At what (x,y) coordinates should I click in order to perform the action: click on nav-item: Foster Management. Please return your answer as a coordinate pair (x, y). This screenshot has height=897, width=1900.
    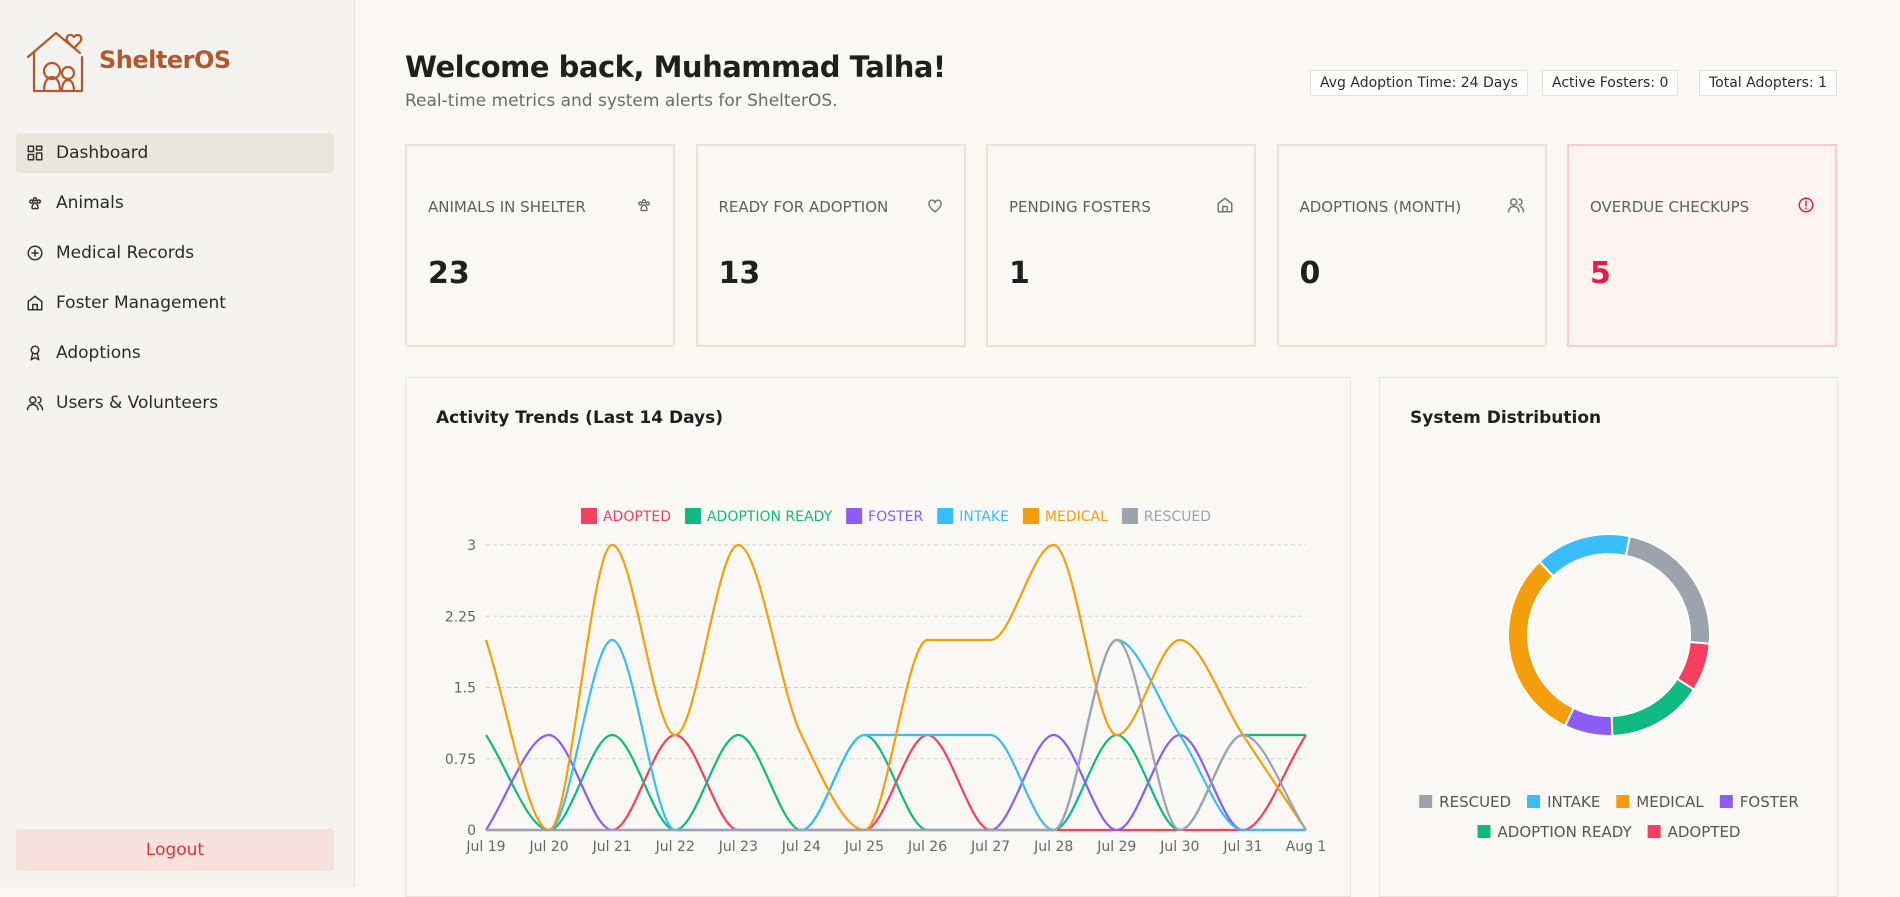
    Looking at the image, I should click on (175, 303).